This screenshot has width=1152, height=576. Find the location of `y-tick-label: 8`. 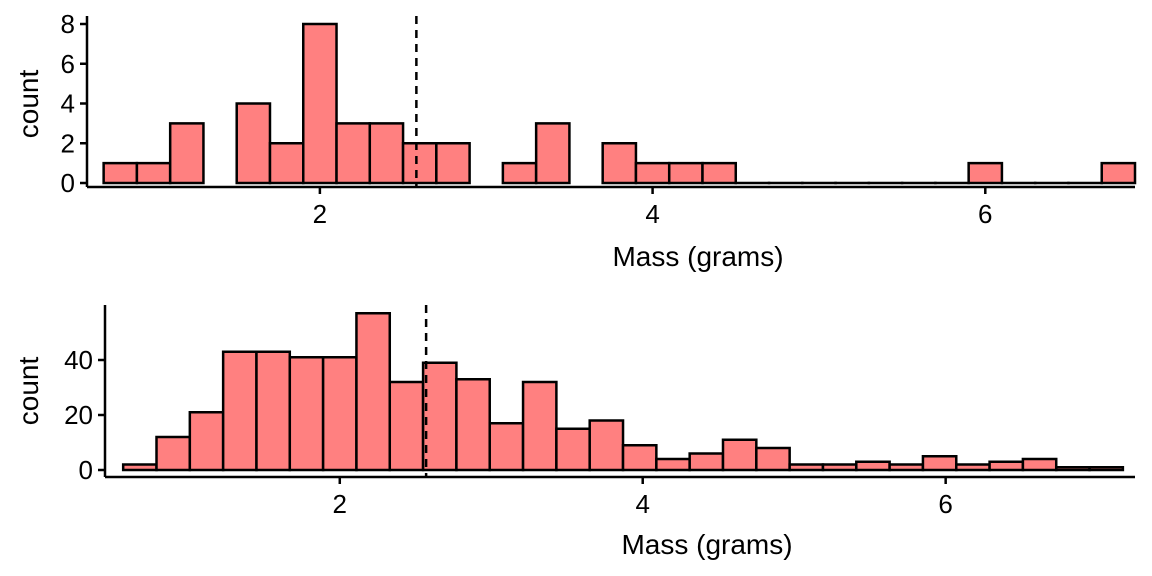

y-tick-label: 8 is located at coordinates (68, 24).